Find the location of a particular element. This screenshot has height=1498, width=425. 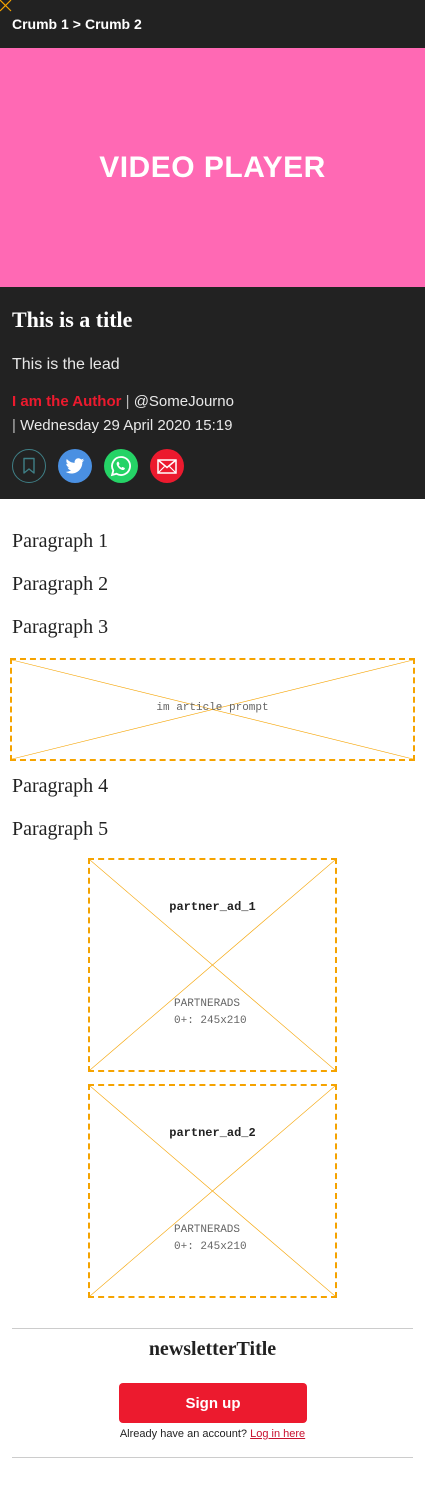

author-link: I am the Author is located at coordinates (67, 401).